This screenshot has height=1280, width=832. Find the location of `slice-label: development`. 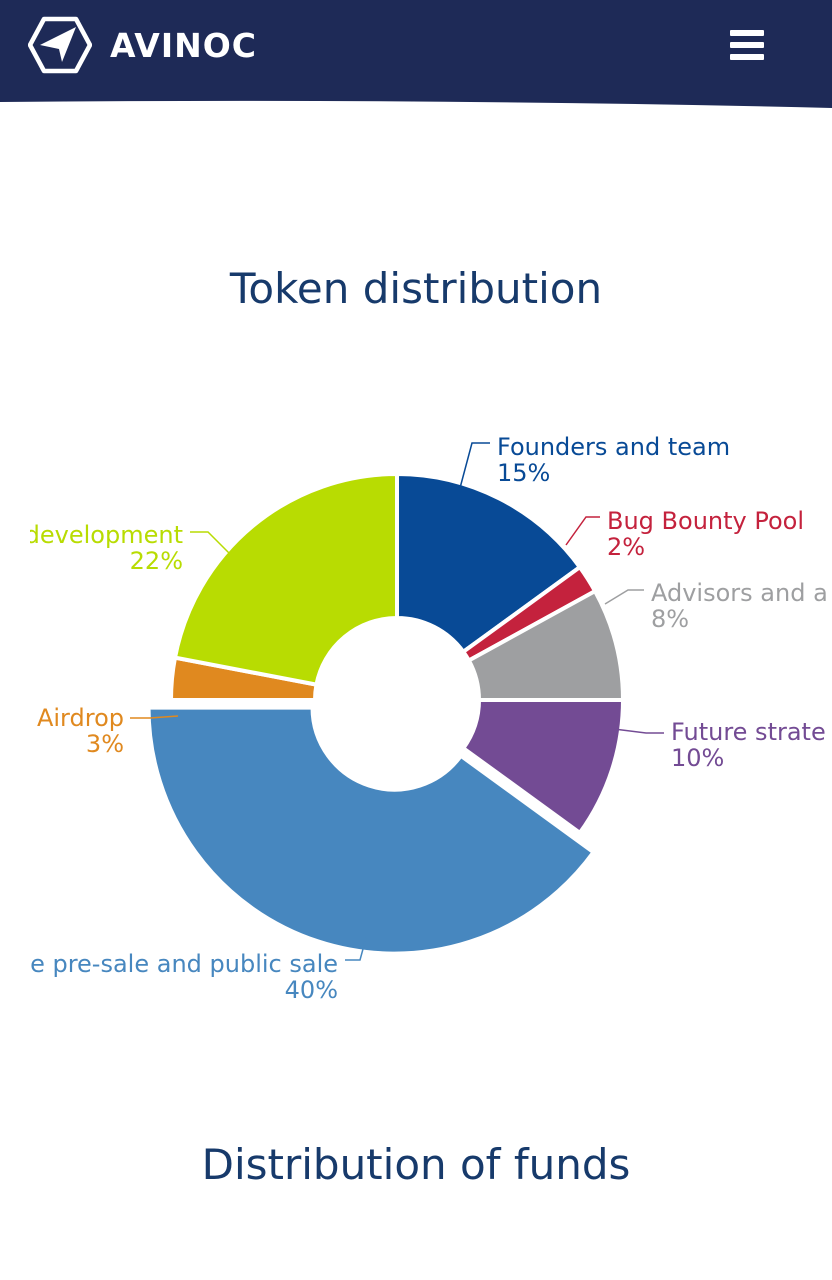

slice-label: development is located at coordinates (104, 535).